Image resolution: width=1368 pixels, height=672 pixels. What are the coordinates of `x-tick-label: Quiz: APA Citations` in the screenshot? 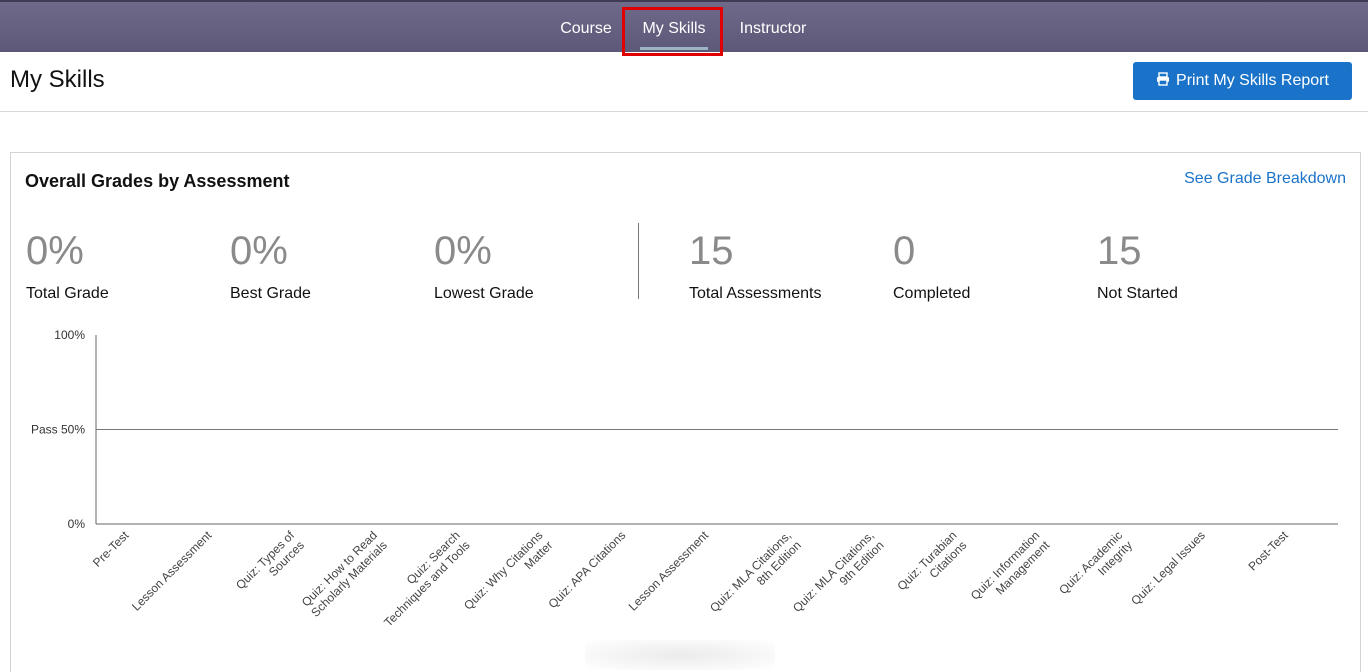 It's located at (586, 569).